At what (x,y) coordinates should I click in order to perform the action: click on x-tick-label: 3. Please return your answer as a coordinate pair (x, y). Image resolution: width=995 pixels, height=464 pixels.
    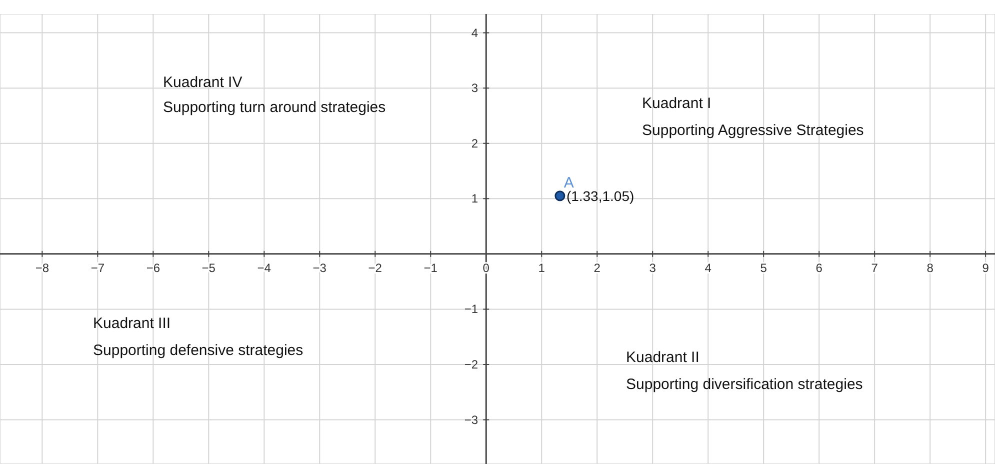
    Looking at the image, I should click on (652, 267).